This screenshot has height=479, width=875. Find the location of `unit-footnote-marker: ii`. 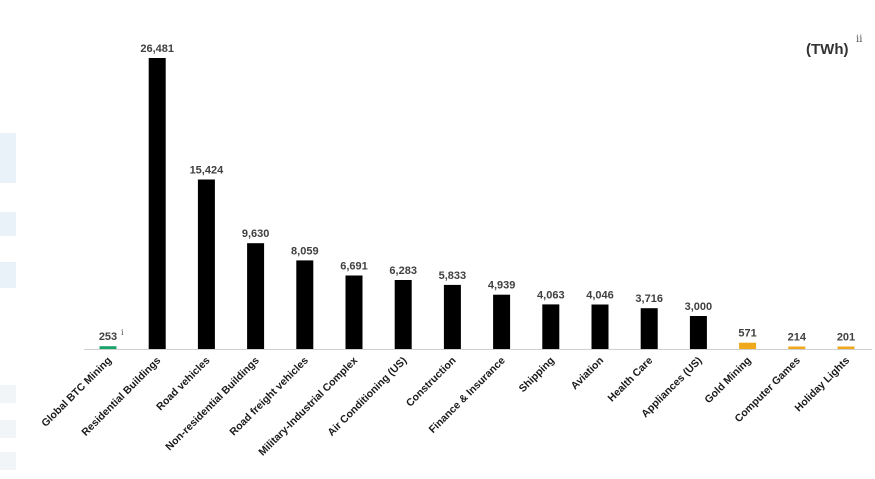

unit-footnote-marker: ii is located at coordinates (859, 39).